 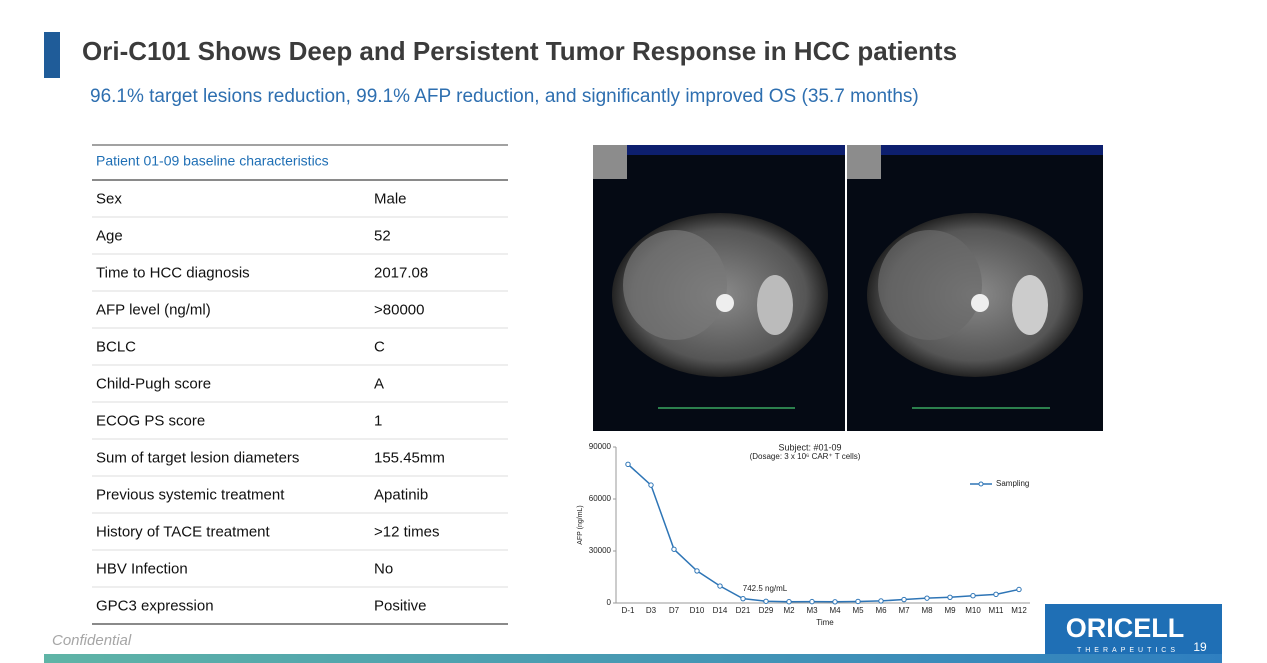 I want to click on row-label: Time to HCC diagnosis, so click(x=173, y=272).